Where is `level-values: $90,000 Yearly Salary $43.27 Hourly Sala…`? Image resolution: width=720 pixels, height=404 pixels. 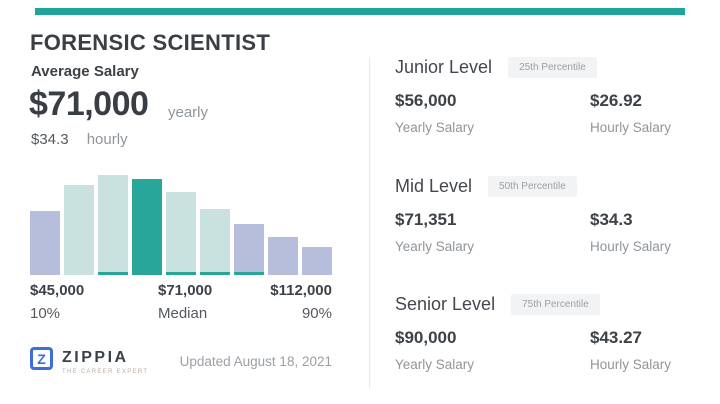 level-values: $90,000 Yearly Salary $43.27 Hourly Sala… is located at coordinates (549, 350).